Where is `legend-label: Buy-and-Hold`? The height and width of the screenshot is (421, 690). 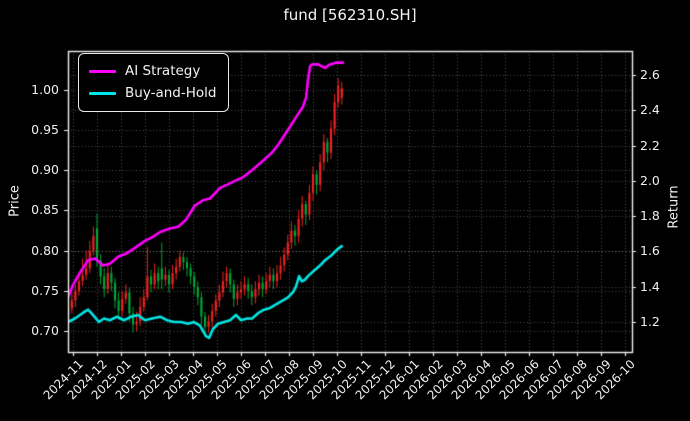 legend-label: Buy-and-Hold is located at coordinates (171, 93).